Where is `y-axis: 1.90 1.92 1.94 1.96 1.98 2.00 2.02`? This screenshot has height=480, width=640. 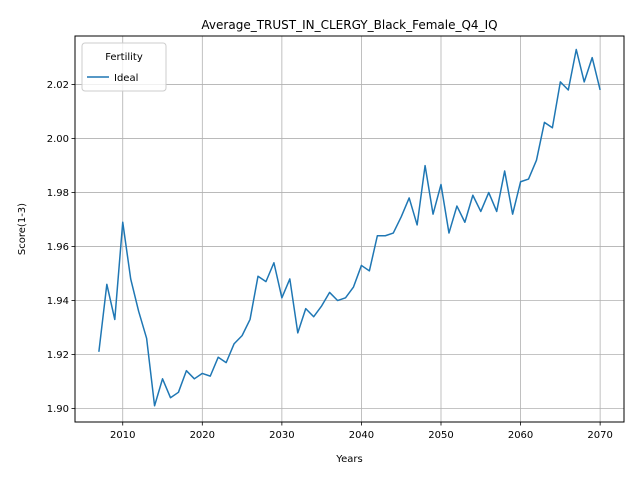
y-axis: 1.90 1.92 1.94 1.96 1.98 2.00 2.02 is located at coordinates (61, 247).